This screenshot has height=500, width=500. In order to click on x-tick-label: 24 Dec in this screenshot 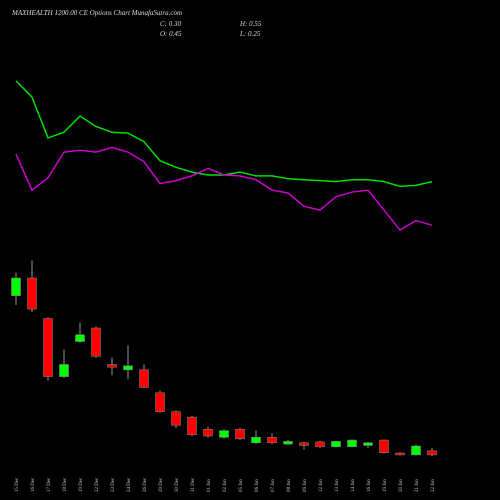, I will do `click(129, 484)`.